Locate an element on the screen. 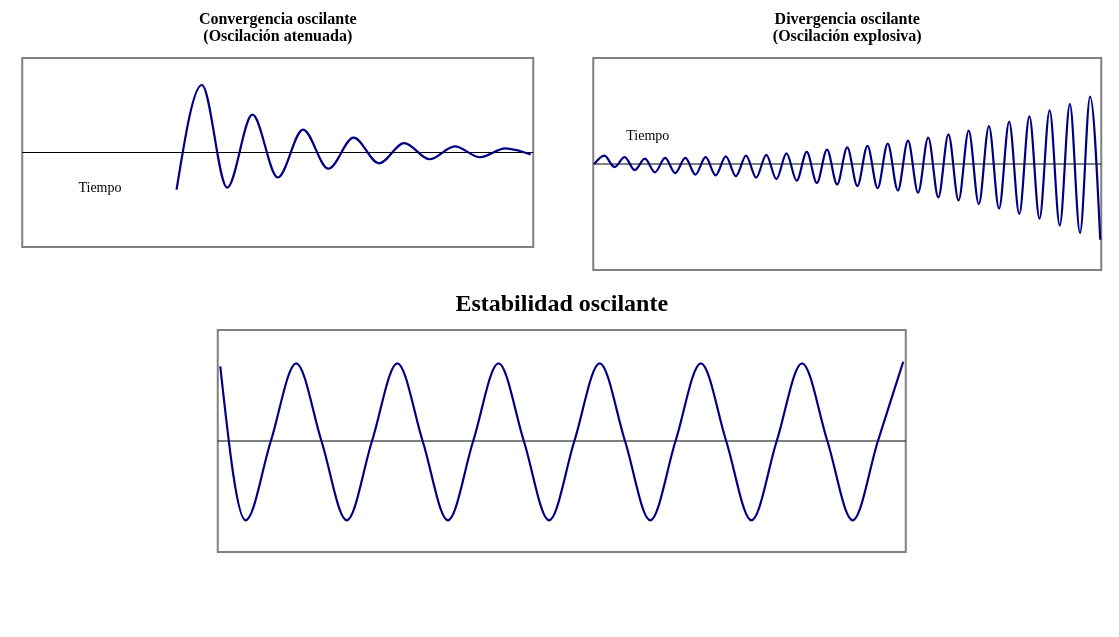  chart-title: Divergencia oscilante is located at coordinates (847, 19).